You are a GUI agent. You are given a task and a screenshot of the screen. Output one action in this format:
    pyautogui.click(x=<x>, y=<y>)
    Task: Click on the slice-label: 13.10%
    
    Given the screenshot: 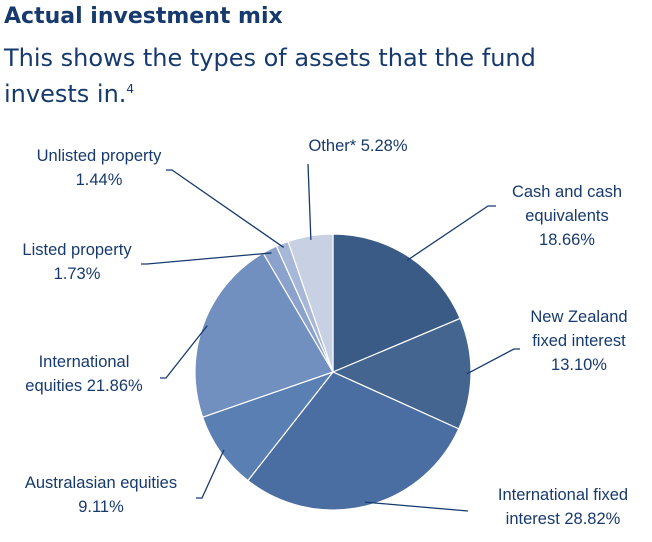 What is the action you would take?
    pyautogui.click(x=579, y=365)
    